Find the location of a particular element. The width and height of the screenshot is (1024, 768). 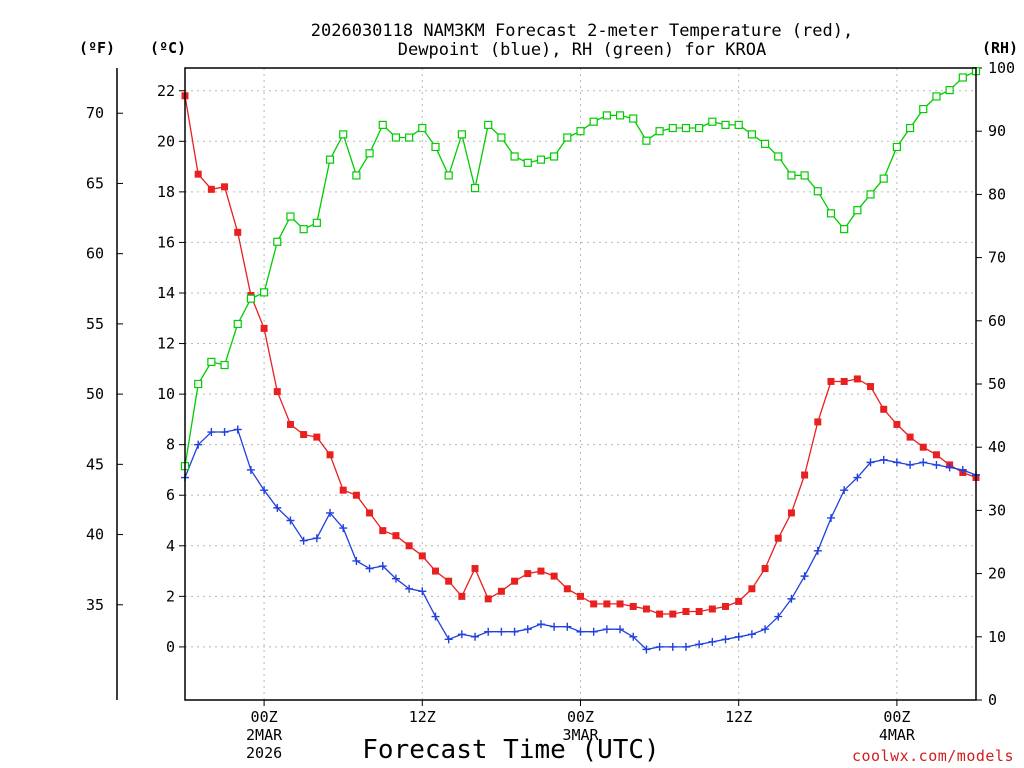

x-axis-label: Forecast Time (UTC) is located at coordinates (510, 750).